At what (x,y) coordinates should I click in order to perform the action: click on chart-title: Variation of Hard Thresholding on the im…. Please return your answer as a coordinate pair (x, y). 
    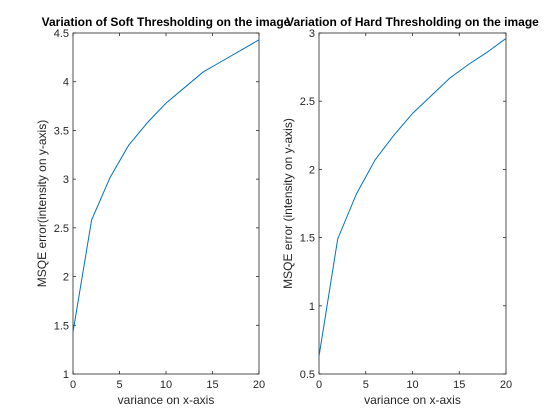
    Looking at the image, I should click on (412, 22).